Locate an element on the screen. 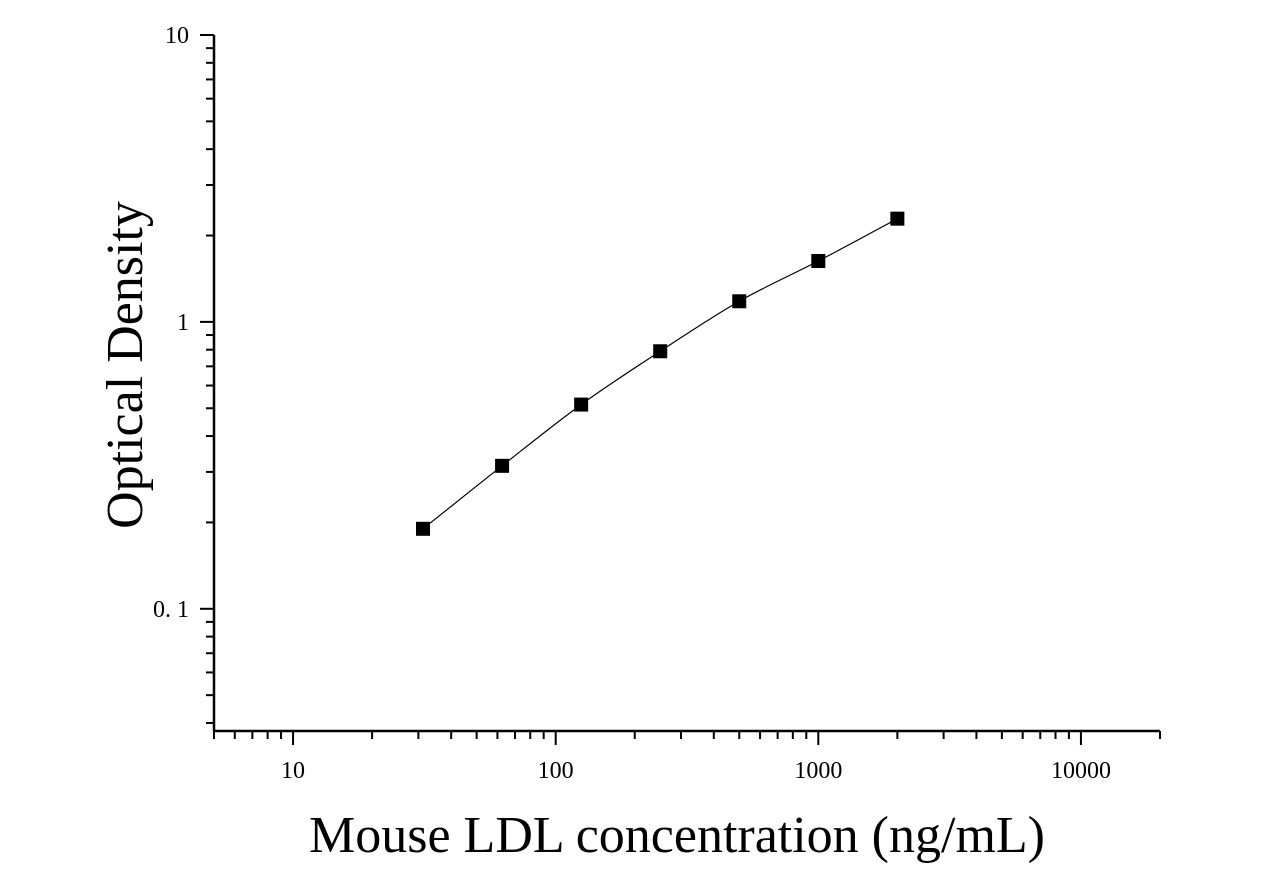  x-tick-label: 1000 is located at coordinates (818, 771).